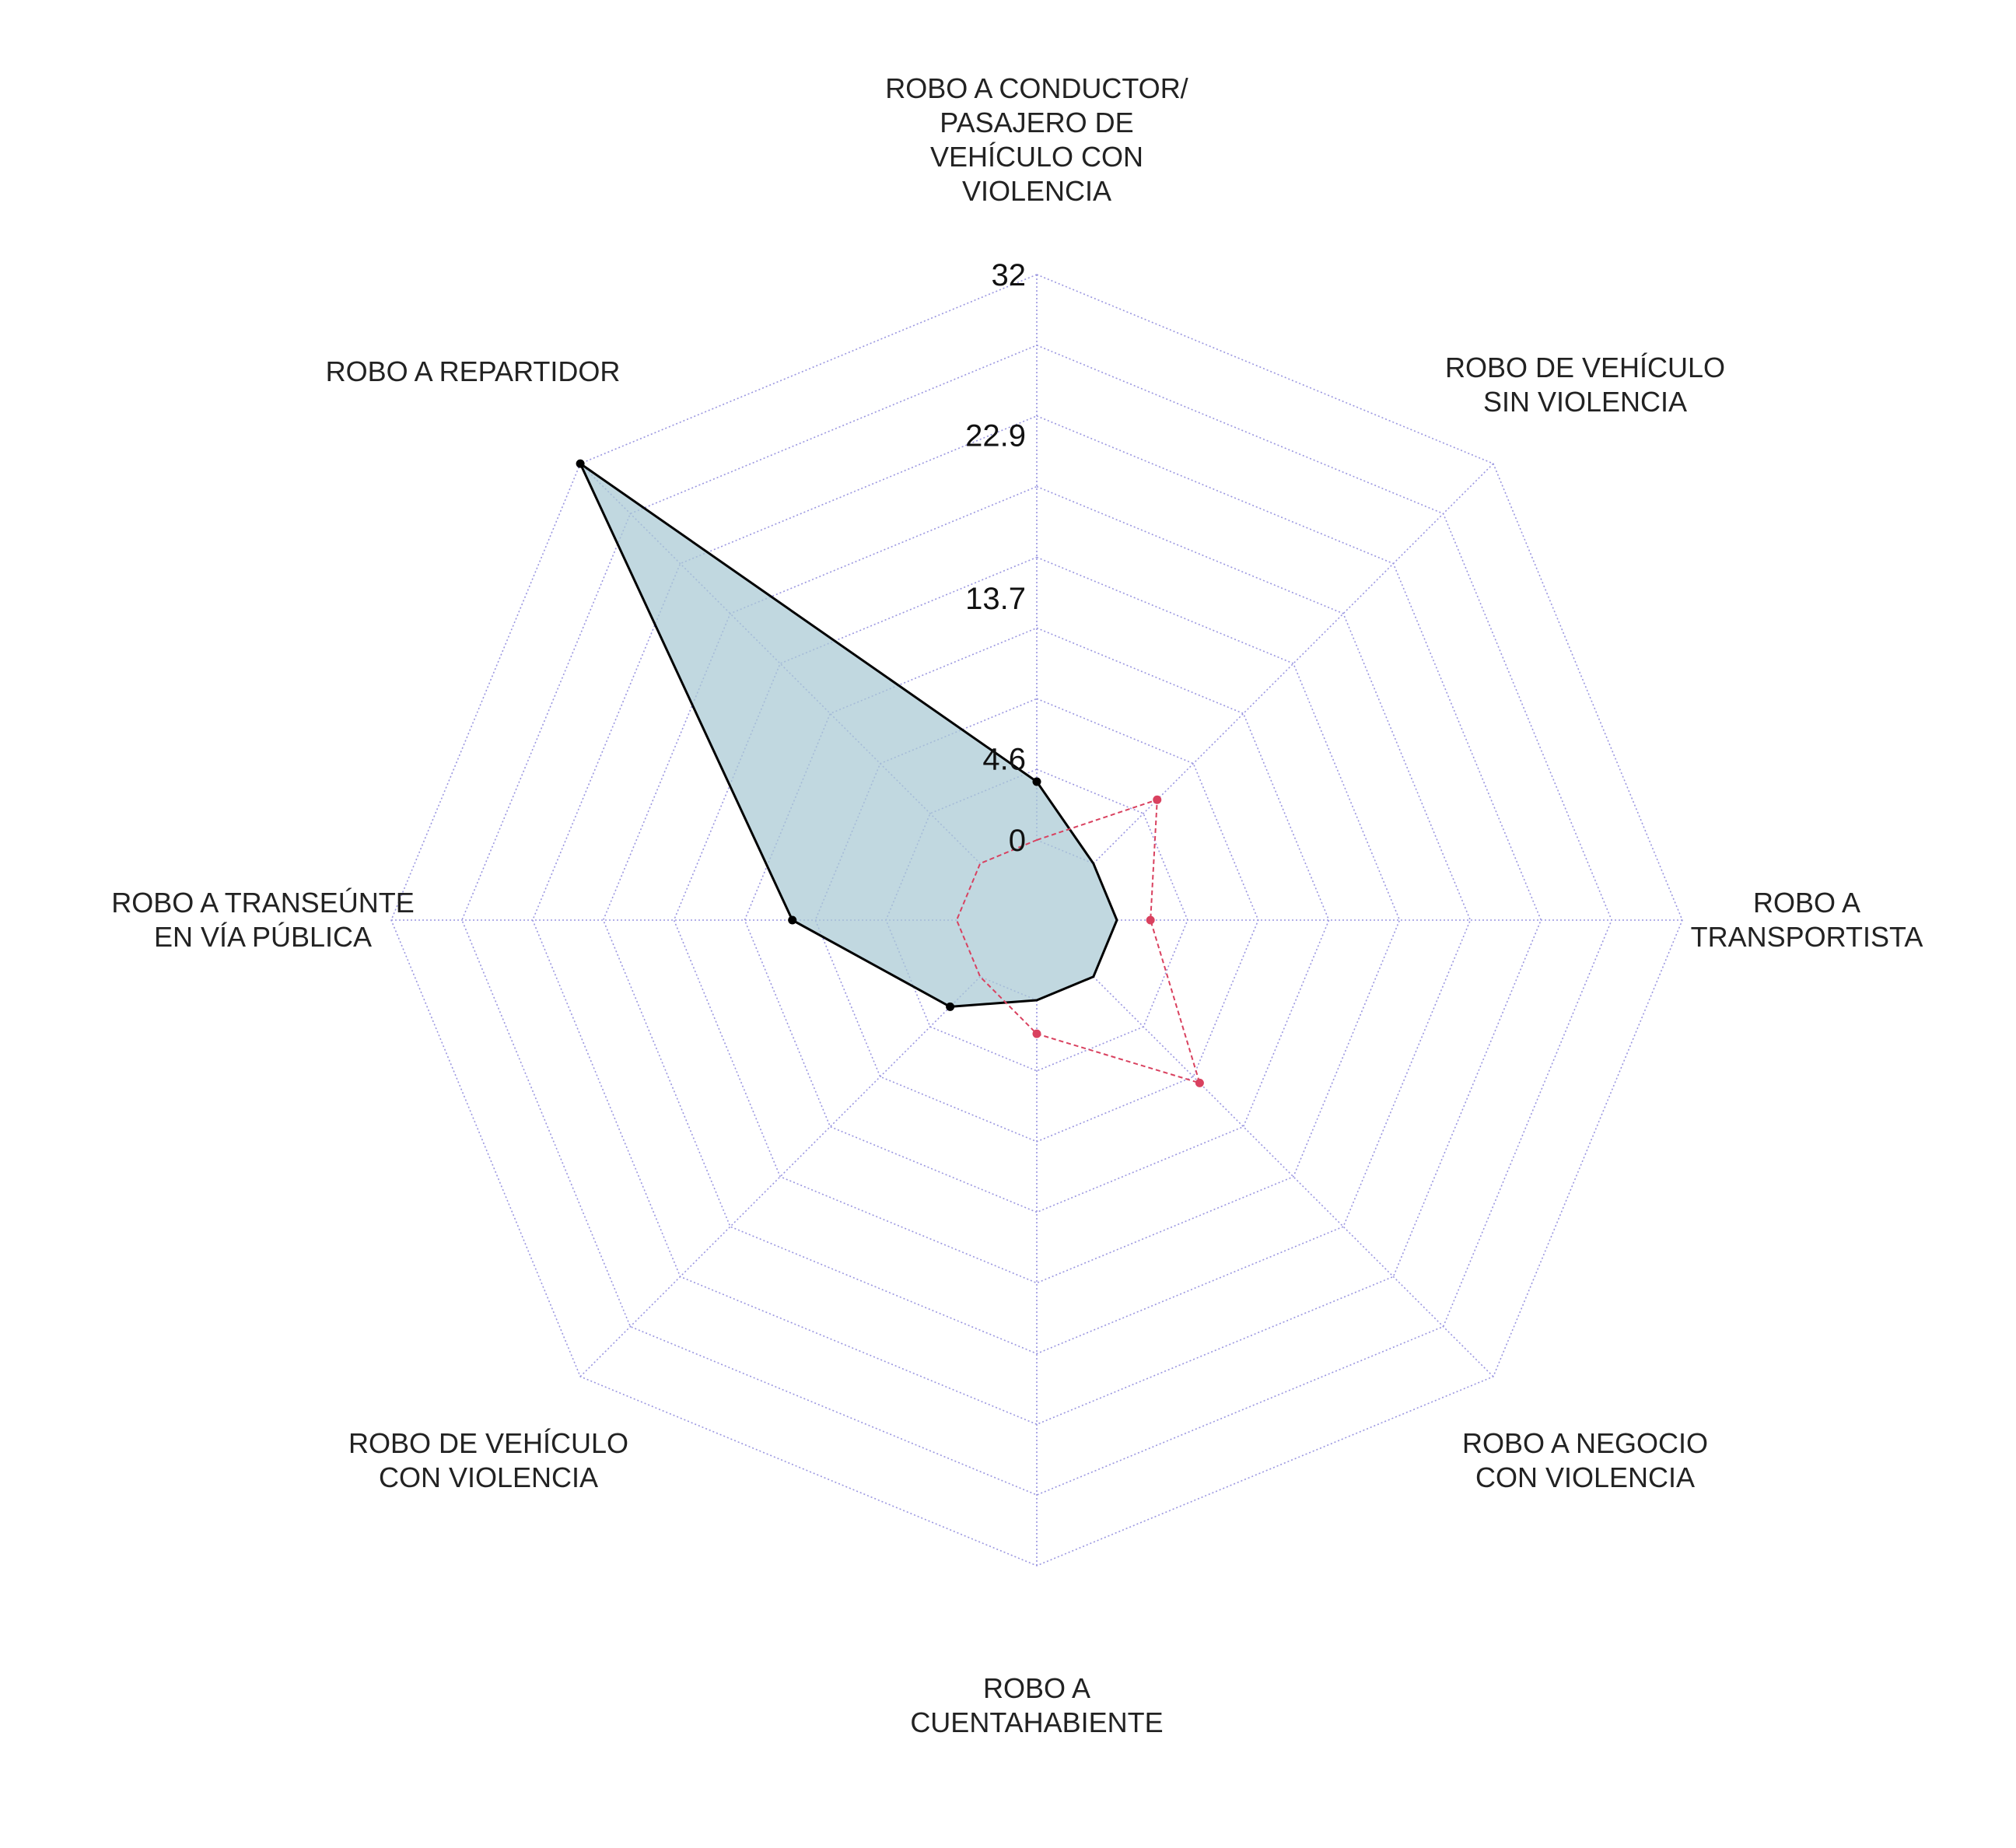  What do you see at coordinates (1585, 402) in the screenshot?
I see `axis-label-line: SIN VIOLENCIA` at bounding box center [1585, 402].